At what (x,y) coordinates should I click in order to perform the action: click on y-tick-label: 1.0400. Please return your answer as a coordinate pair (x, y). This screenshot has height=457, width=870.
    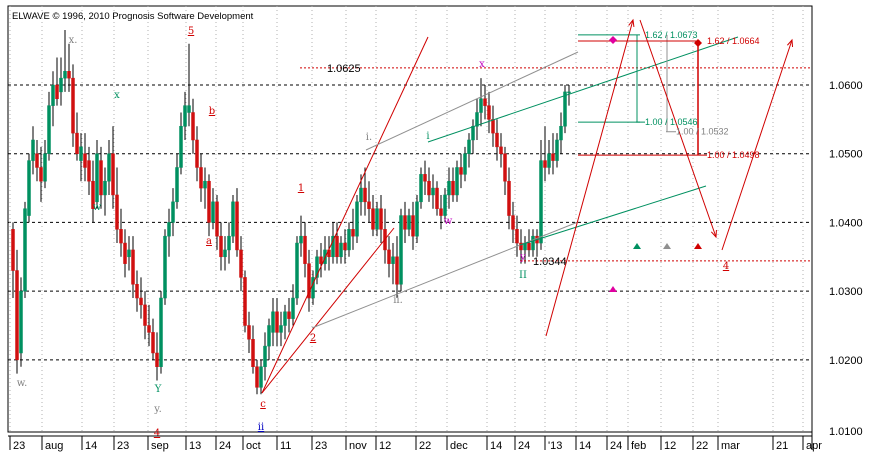
    Looking at the image, I should click on (846, 223).